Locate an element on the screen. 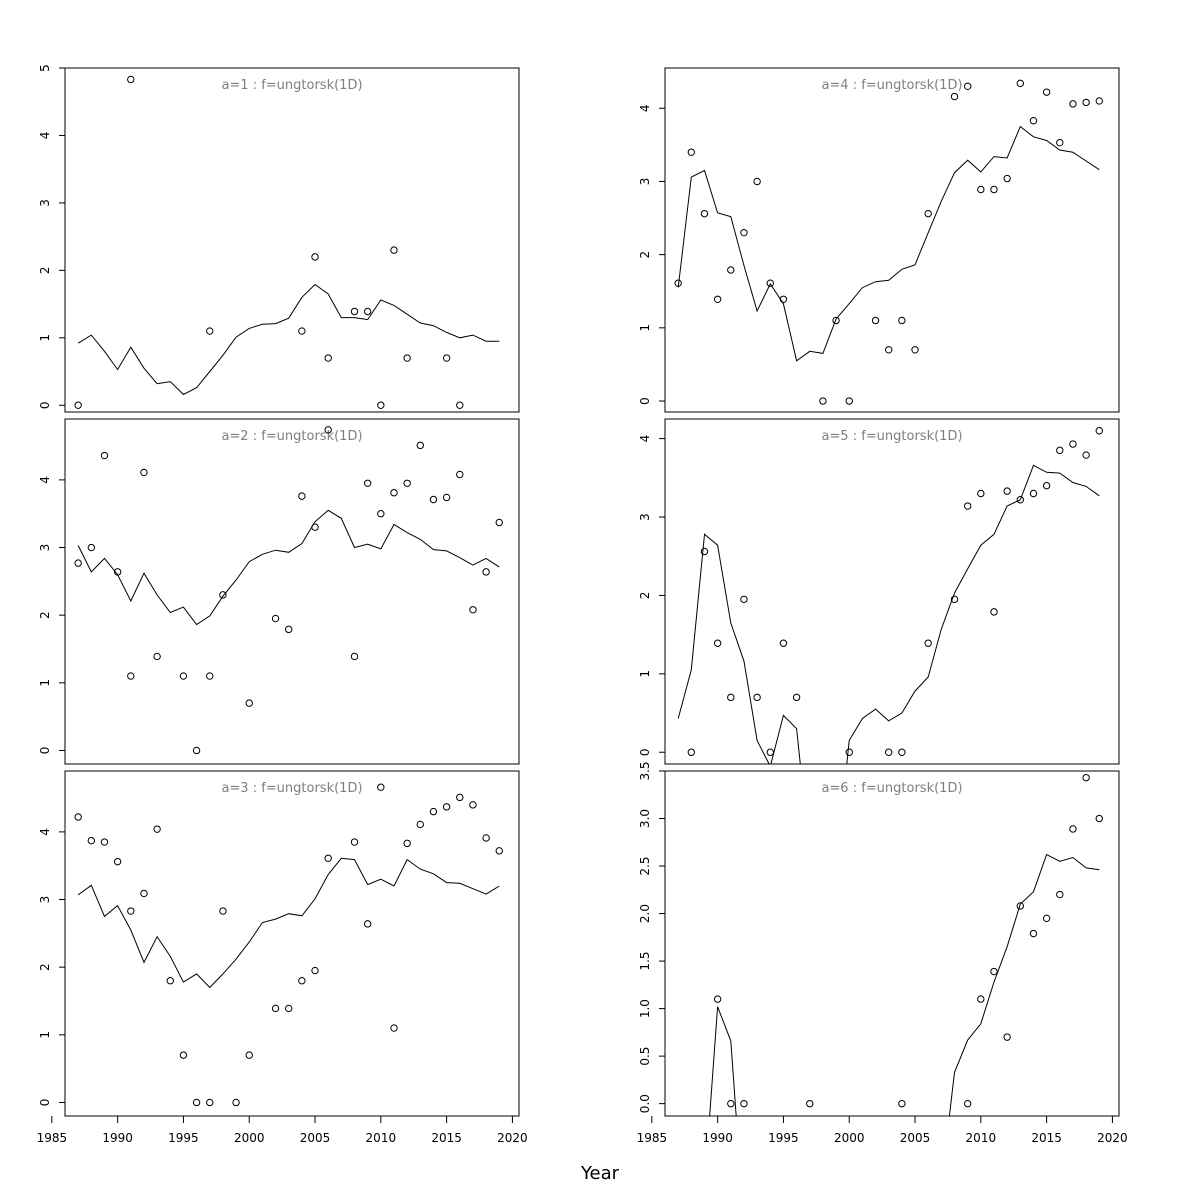 The height and width of the screenshot is (1200, 1200). y-tick-label: 1.5 is located at coordinates (645, 961).